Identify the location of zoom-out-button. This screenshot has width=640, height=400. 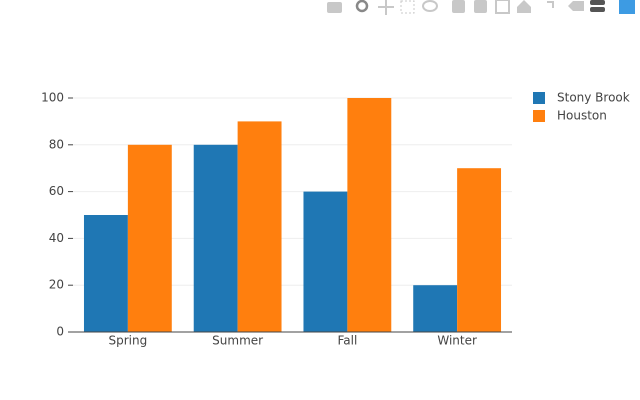
(480, 6).